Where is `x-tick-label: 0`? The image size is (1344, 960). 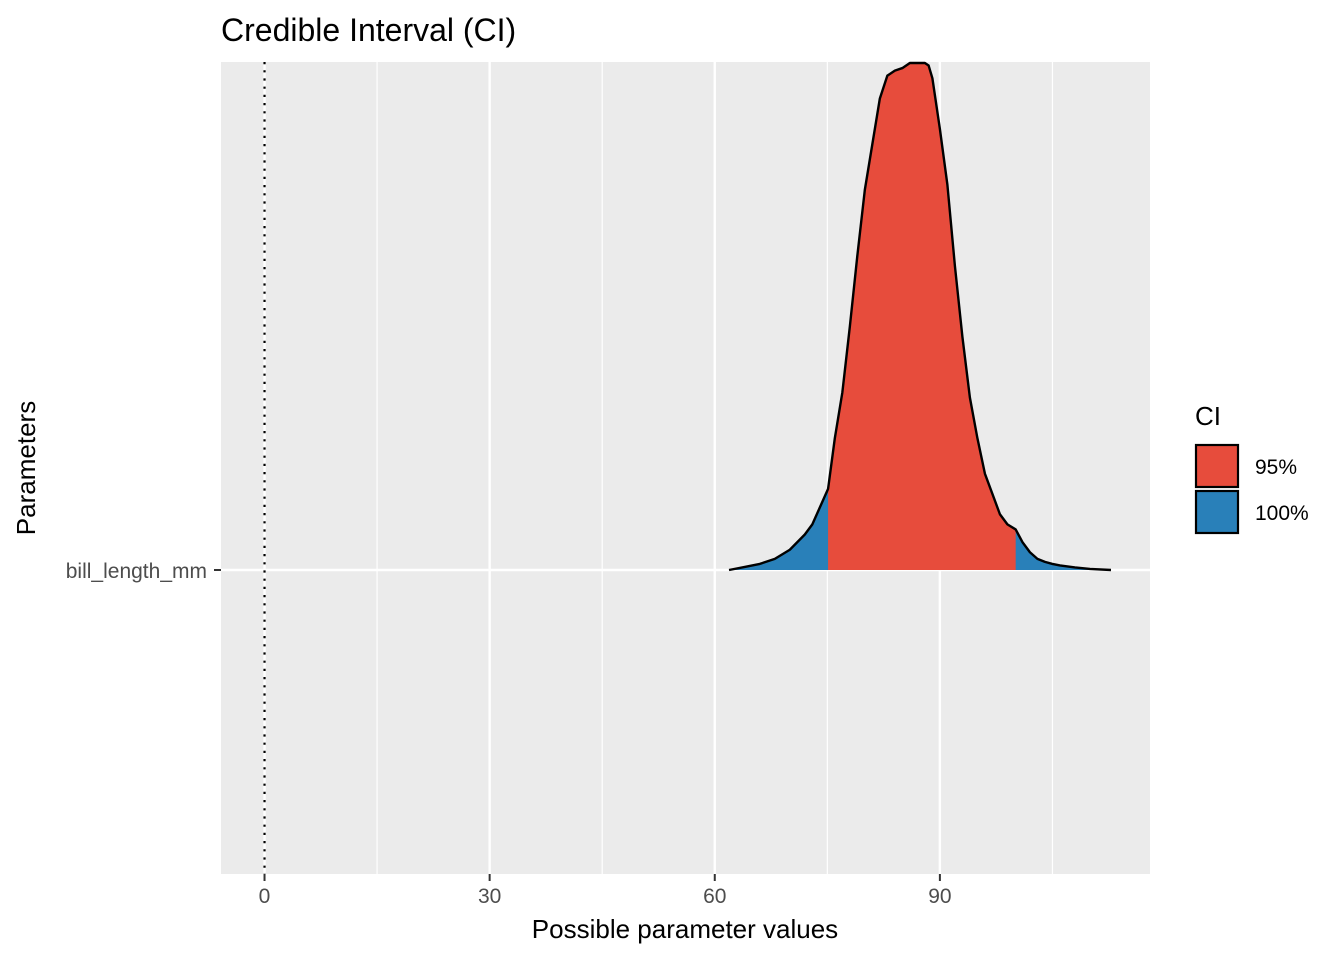 x-tick-label: 0 is located at coordinates (265, 896).